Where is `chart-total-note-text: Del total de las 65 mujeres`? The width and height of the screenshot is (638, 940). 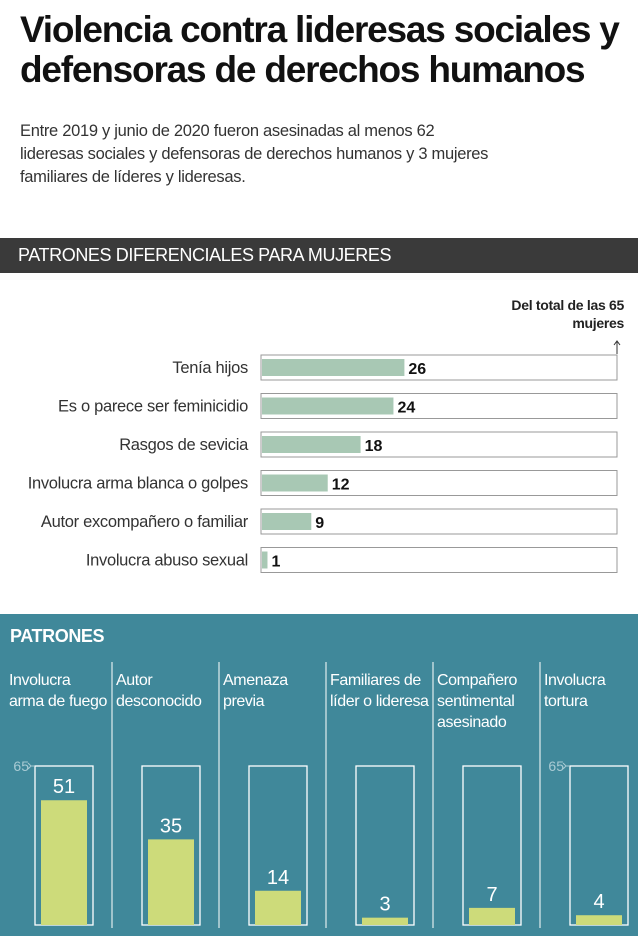
chart-total-note-text: Del total de las 65 mujeres is located at coordinates (567, 314).